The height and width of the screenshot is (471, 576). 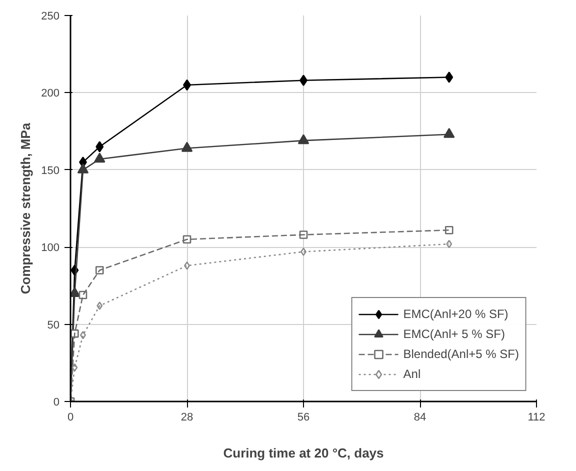 I want to click on x-tick-label: 84, so click(x=420, y=418).